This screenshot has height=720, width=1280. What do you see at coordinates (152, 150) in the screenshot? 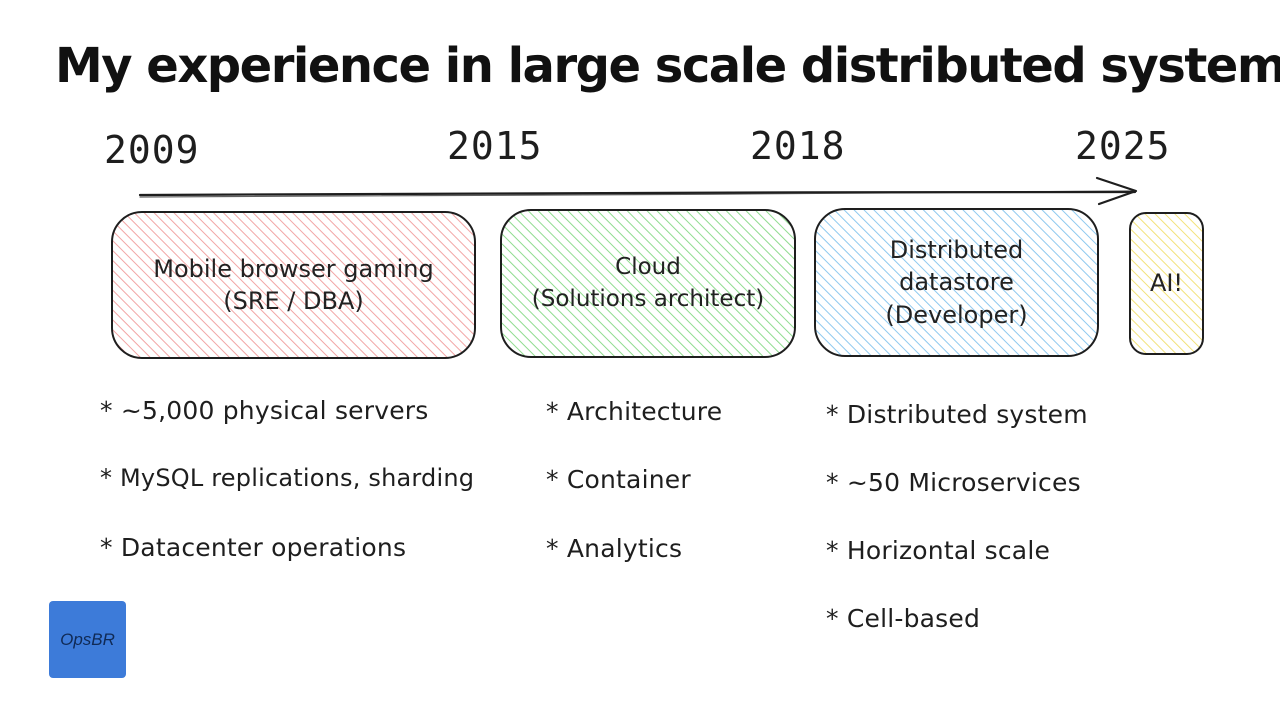
I see `year-2009: 2009` at bounding box center [152, 150].